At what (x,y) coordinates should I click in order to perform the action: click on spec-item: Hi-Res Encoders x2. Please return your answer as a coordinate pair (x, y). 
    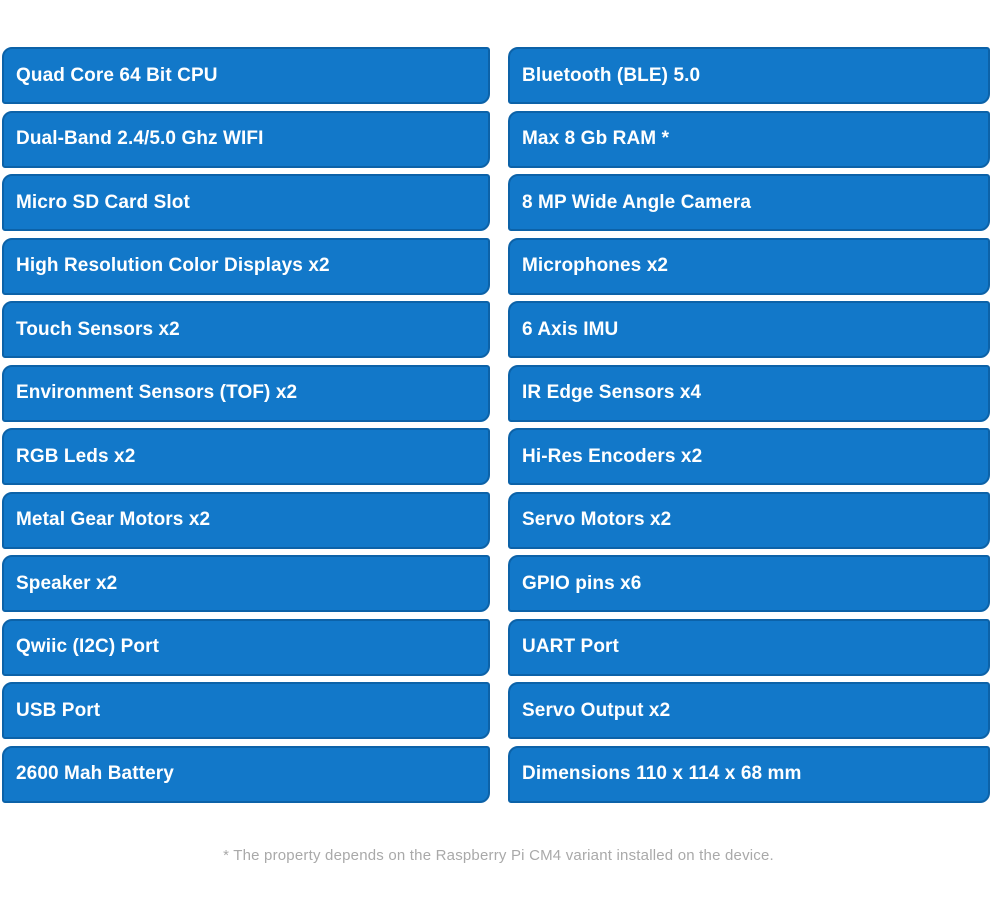
    Looking at the image, I should click on (749, 456).